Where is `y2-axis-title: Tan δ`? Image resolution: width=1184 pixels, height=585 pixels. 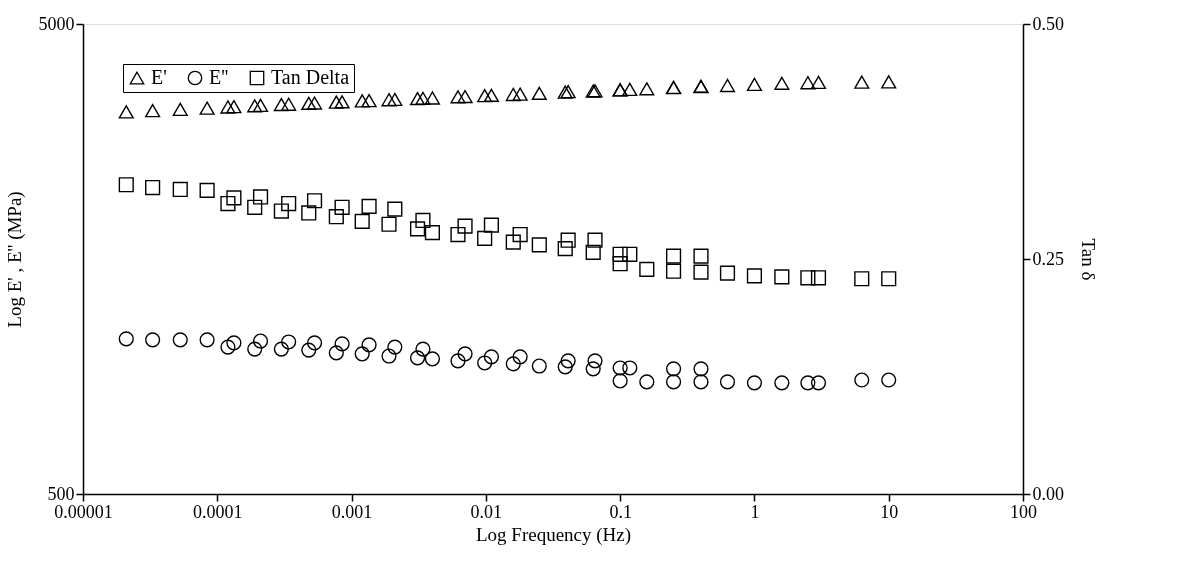
y2-axis-title: Tan δ is located at coordinates (1088, 259).